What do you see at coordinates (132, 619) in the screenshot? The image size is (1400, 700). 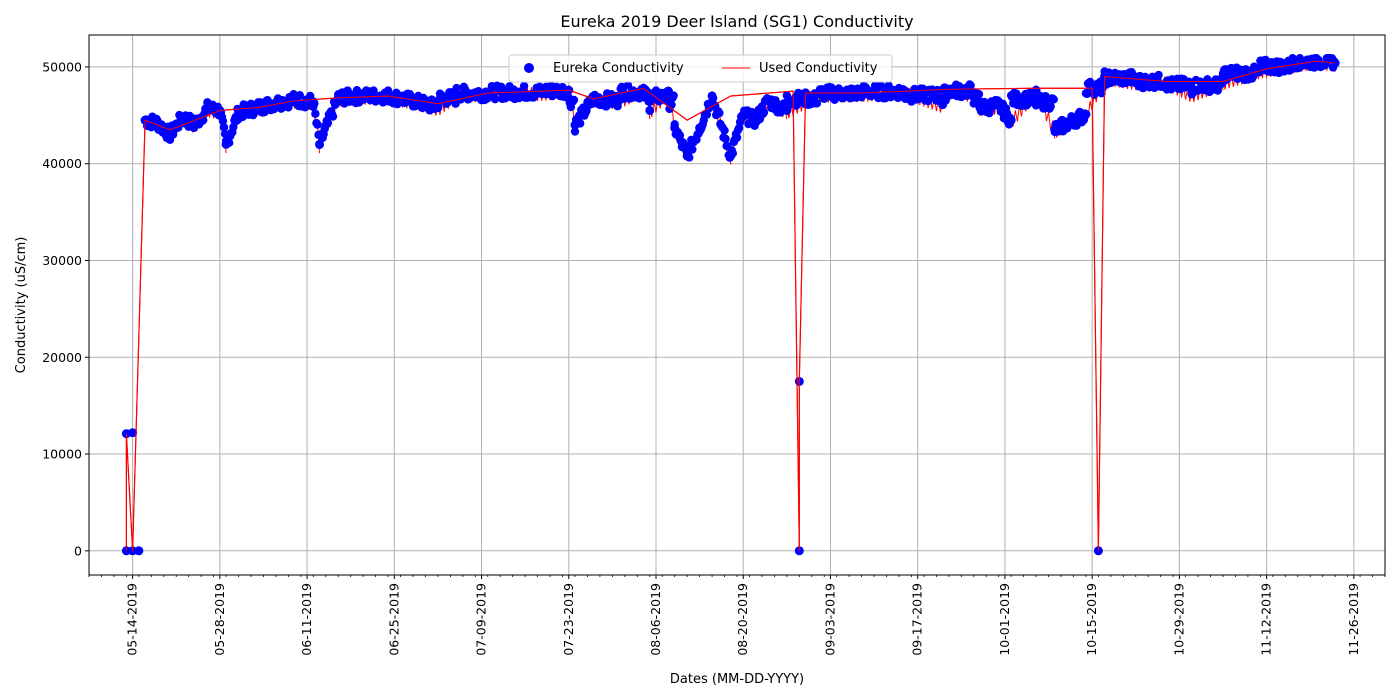 I see `x-tick-label: 05-14-2019` at bounding box center [132, 619].